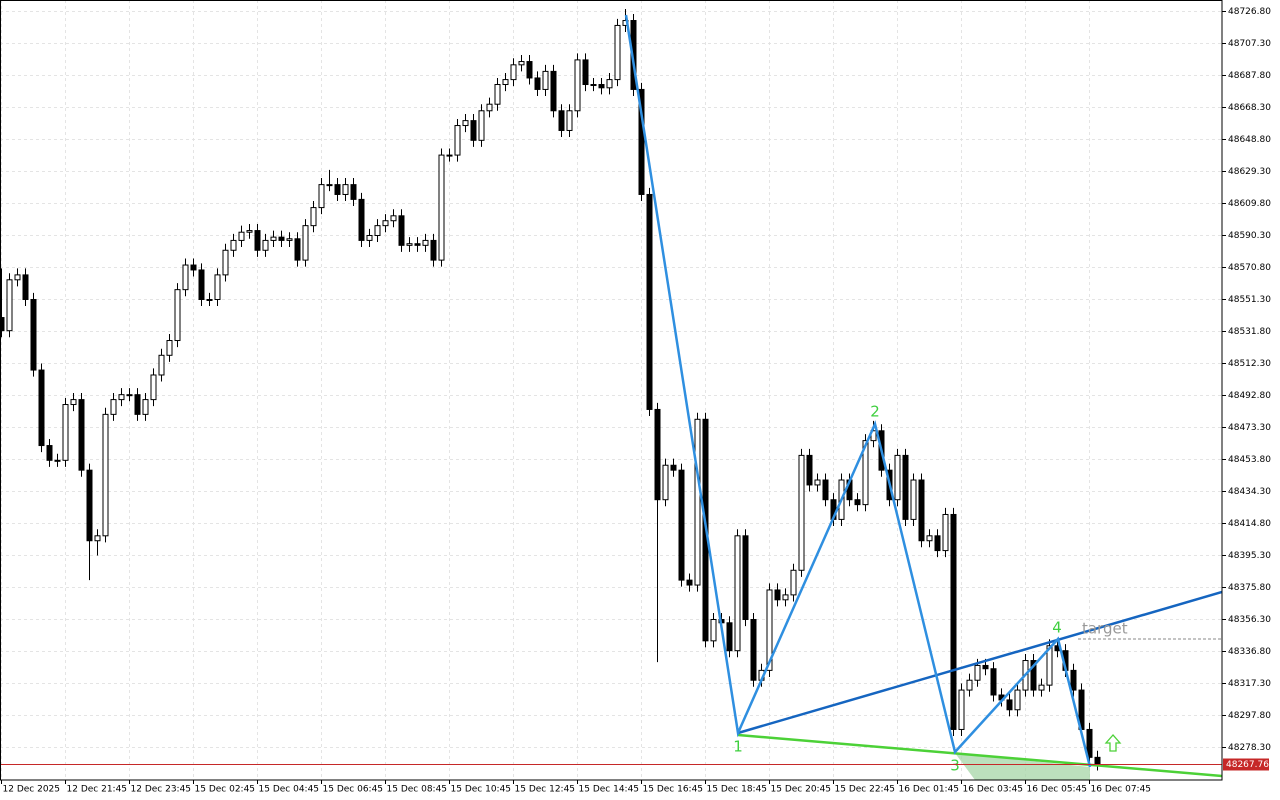  I want to click on y-tick-label: 48453.80, so click(1249, 460).